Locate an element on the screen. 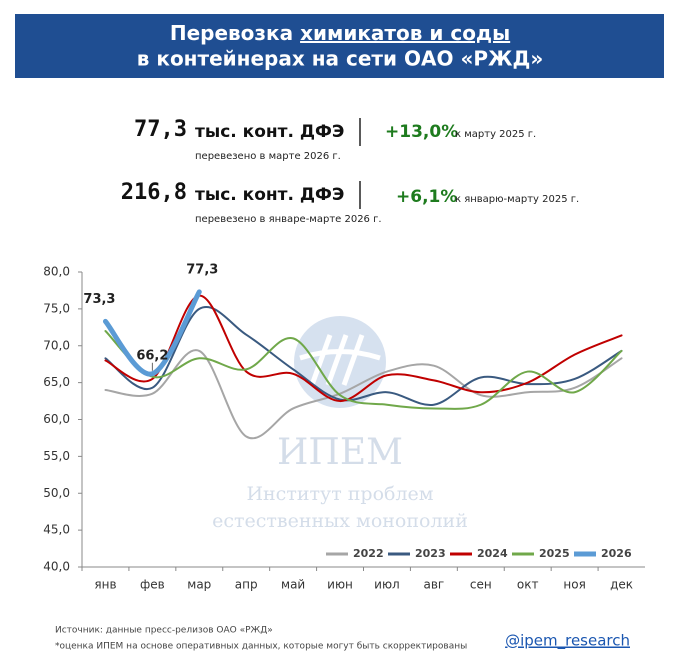 The height and width of the screenshot is (671, 675). x-tick-label: фев is located at coordinates (152, 585).